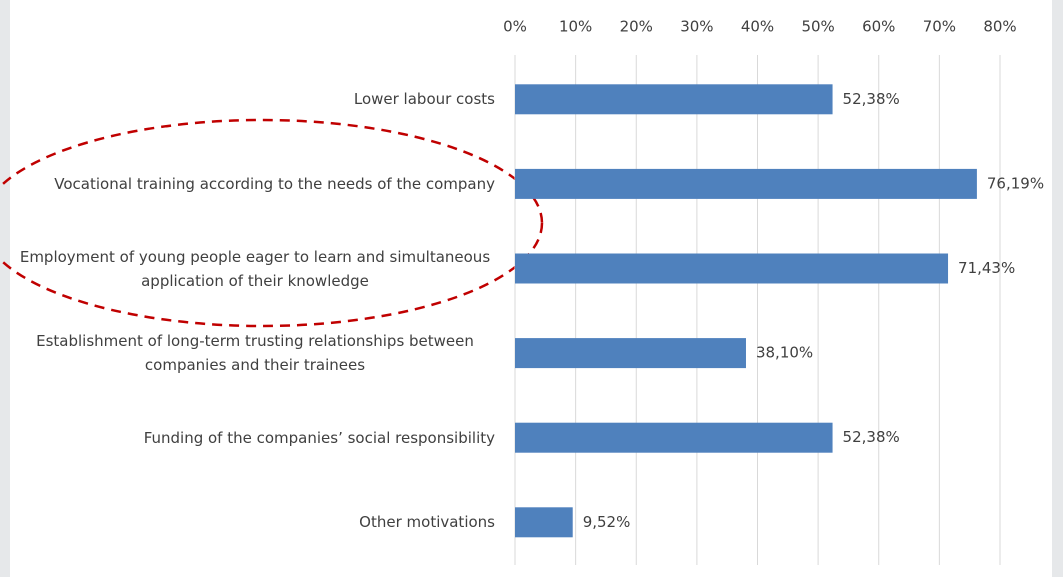 This screenshot has height=577, width=1063. What do you see at coordinates (255, 99) in the screenshot?
I see `category-label: Lower labour costs` at bounding box center [255, 99].